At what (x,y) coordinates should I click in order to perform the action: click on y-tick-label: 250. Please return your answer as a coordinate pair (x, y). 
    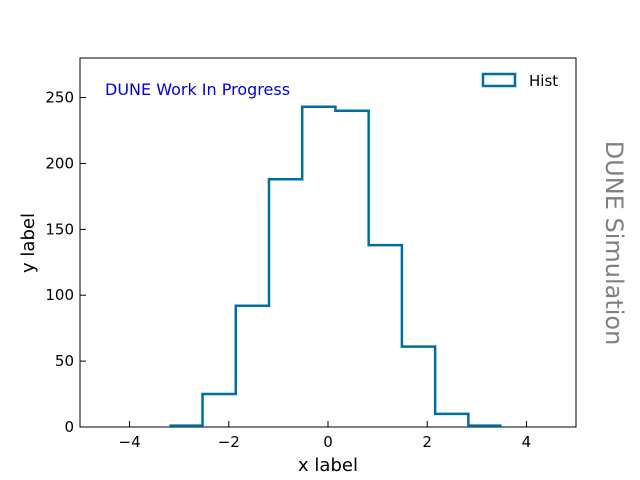
    Looking at the image, I should click on (59, 98).